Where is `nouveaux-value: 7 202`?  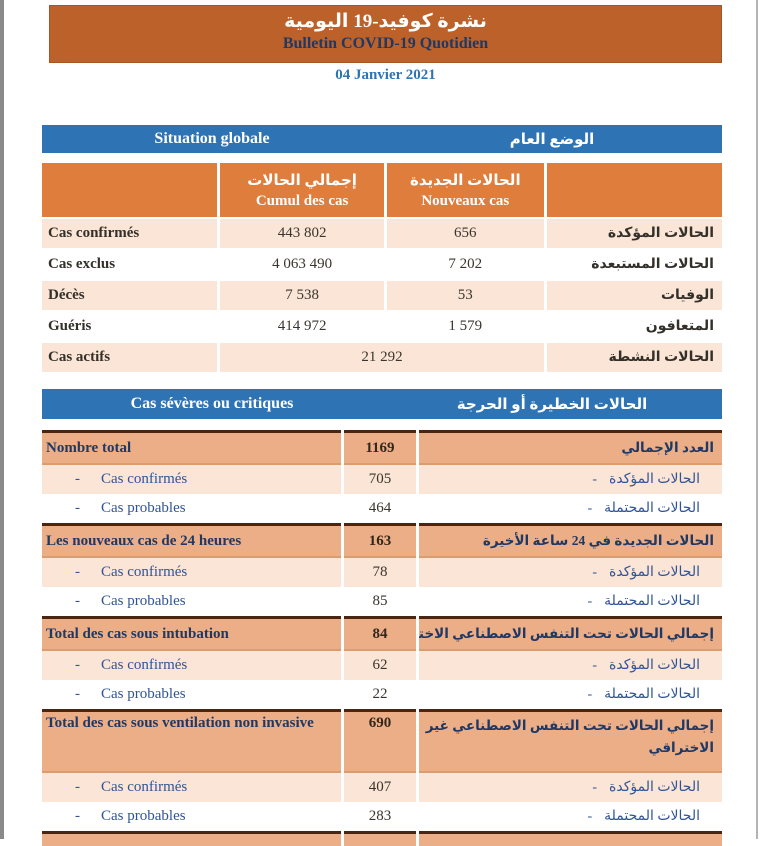 nouveaux-value: 7 202 is located at coordinates (465, 264).